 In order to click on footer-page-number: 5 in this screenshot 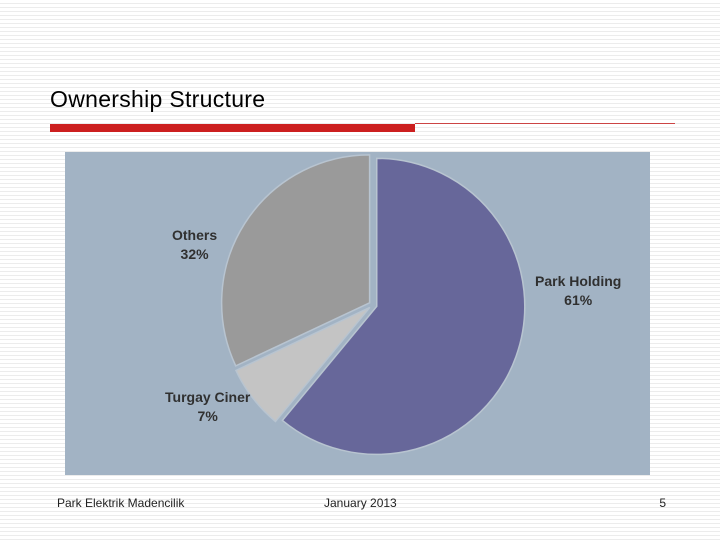, I will do `click(662, 503)`.